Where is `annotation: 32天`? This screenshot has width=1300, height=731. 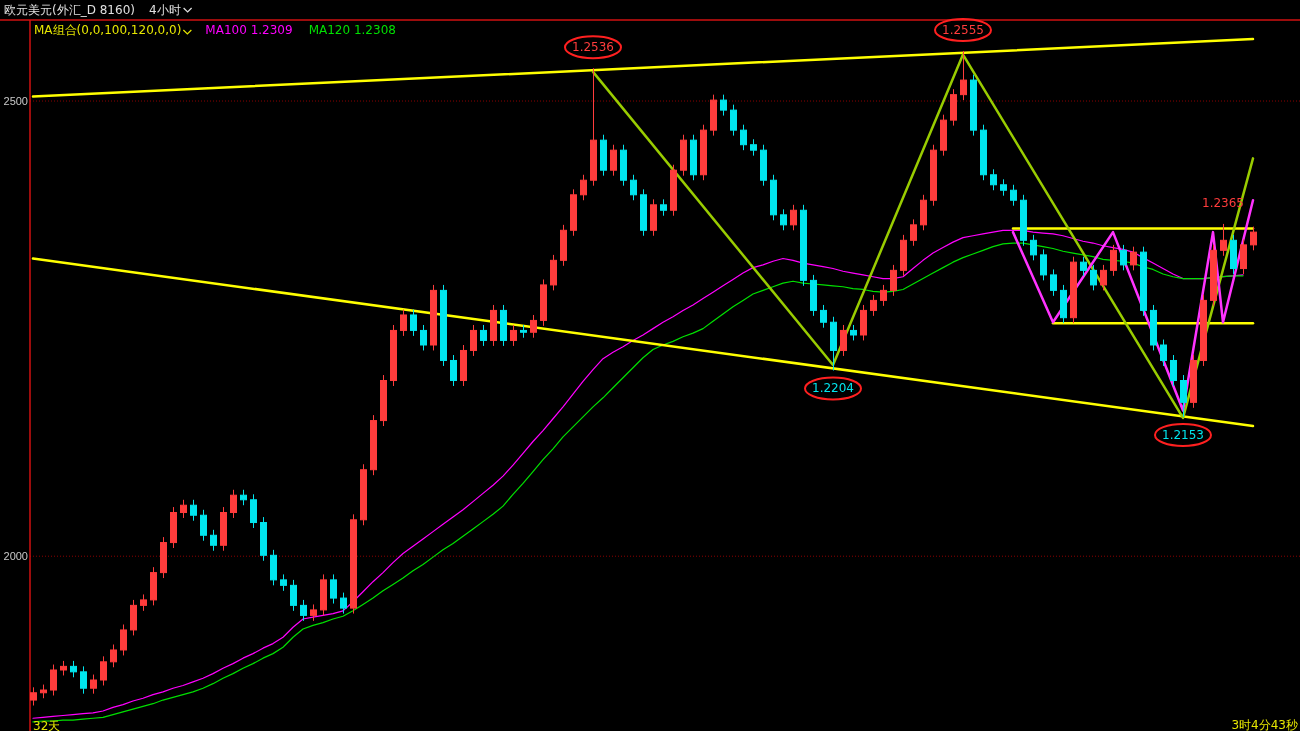 annotation: 32天 is located at coordinates (47, 725).